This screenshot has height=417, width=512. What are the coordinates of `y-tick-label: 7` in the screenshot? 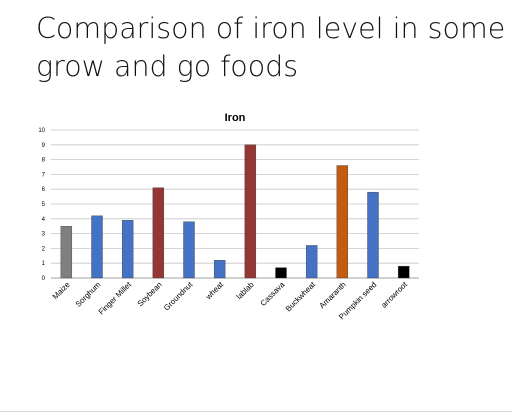 It's located at (44, 175).